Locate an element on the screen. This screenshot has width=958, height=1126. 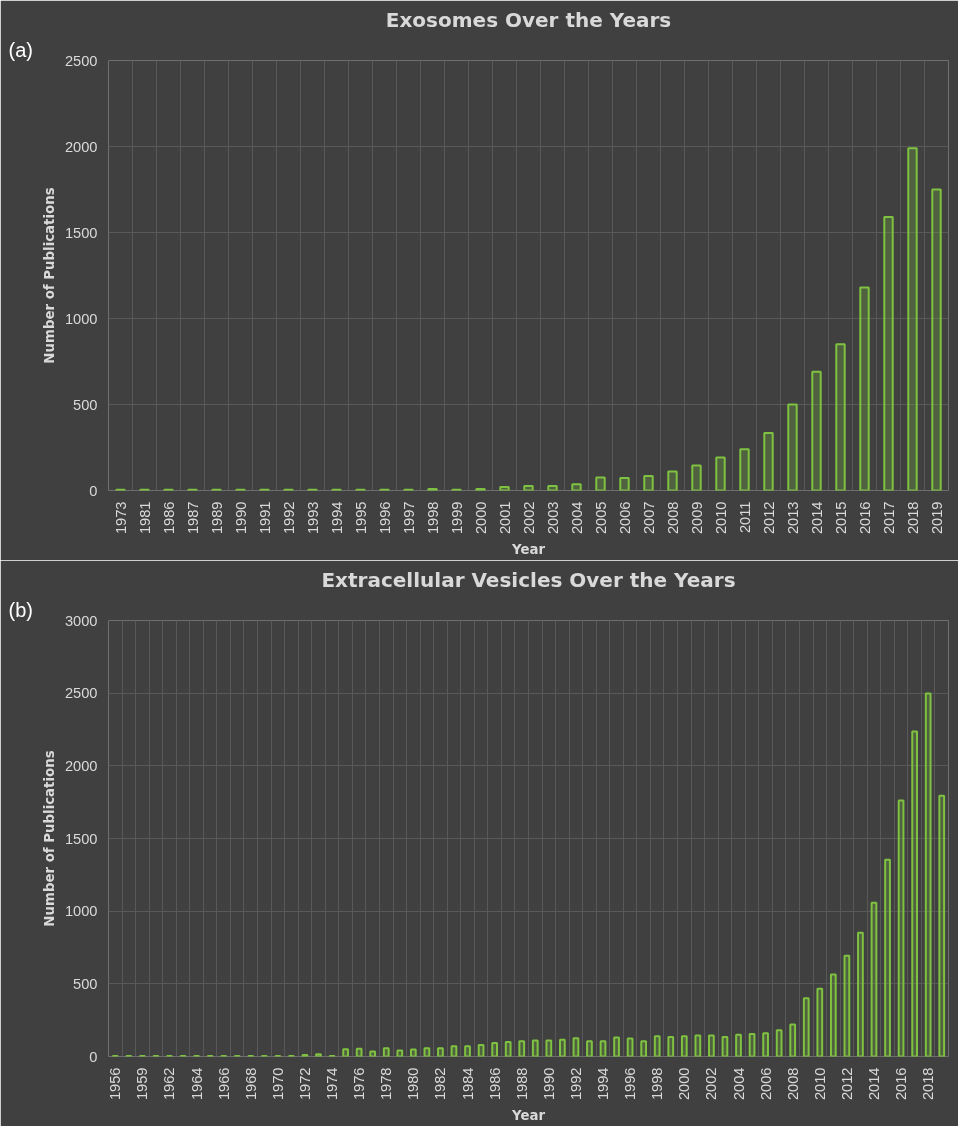
x-tick-label: 1993 is located at coordinates (312, 518).